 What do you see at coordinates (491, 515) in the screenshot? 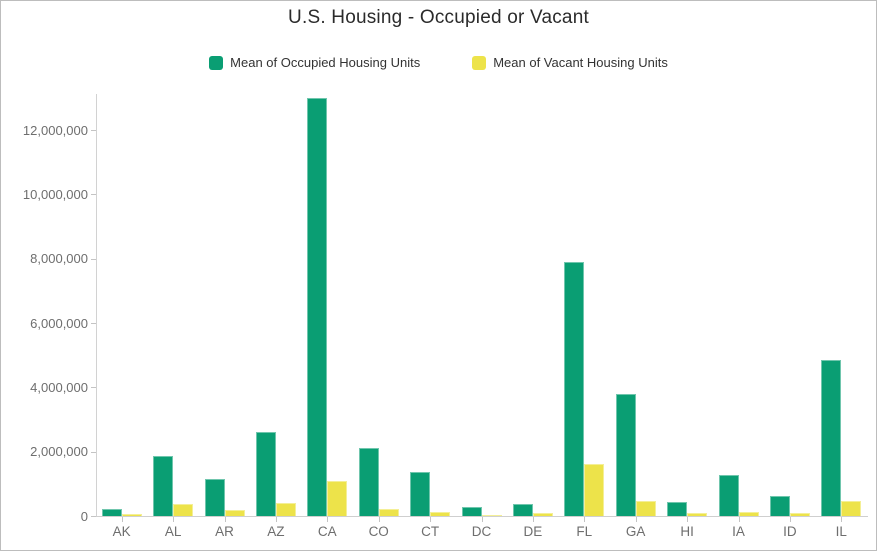
I see `bar-vacant-dc` at bounding box center [491, 515].